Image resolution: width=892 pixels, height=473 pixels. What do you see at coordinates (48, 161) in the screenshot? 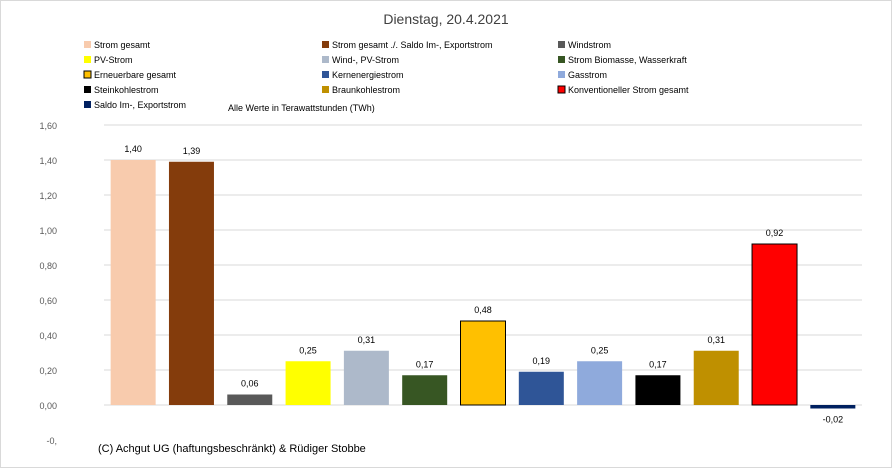
I see `y-tick-label: 1,40` at bounding box center [48, 161].